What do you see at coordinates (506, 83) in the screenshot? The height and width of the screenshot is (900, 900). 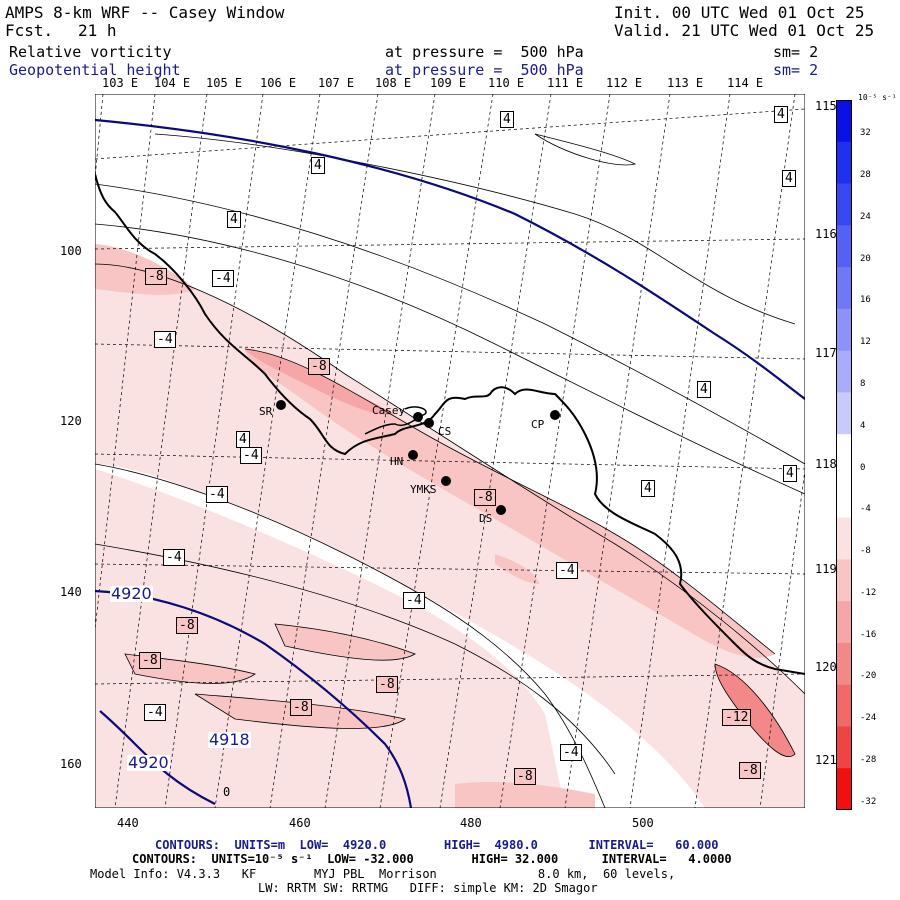 I see `lon-label-110: 110 E` at bounding box center [506, 83].